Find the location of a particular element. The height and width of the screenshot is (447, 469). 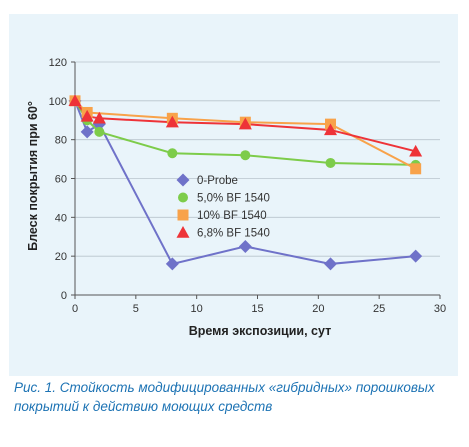

x-axis-label: Время экспозиции, сут is located at coordinates (260, 331).